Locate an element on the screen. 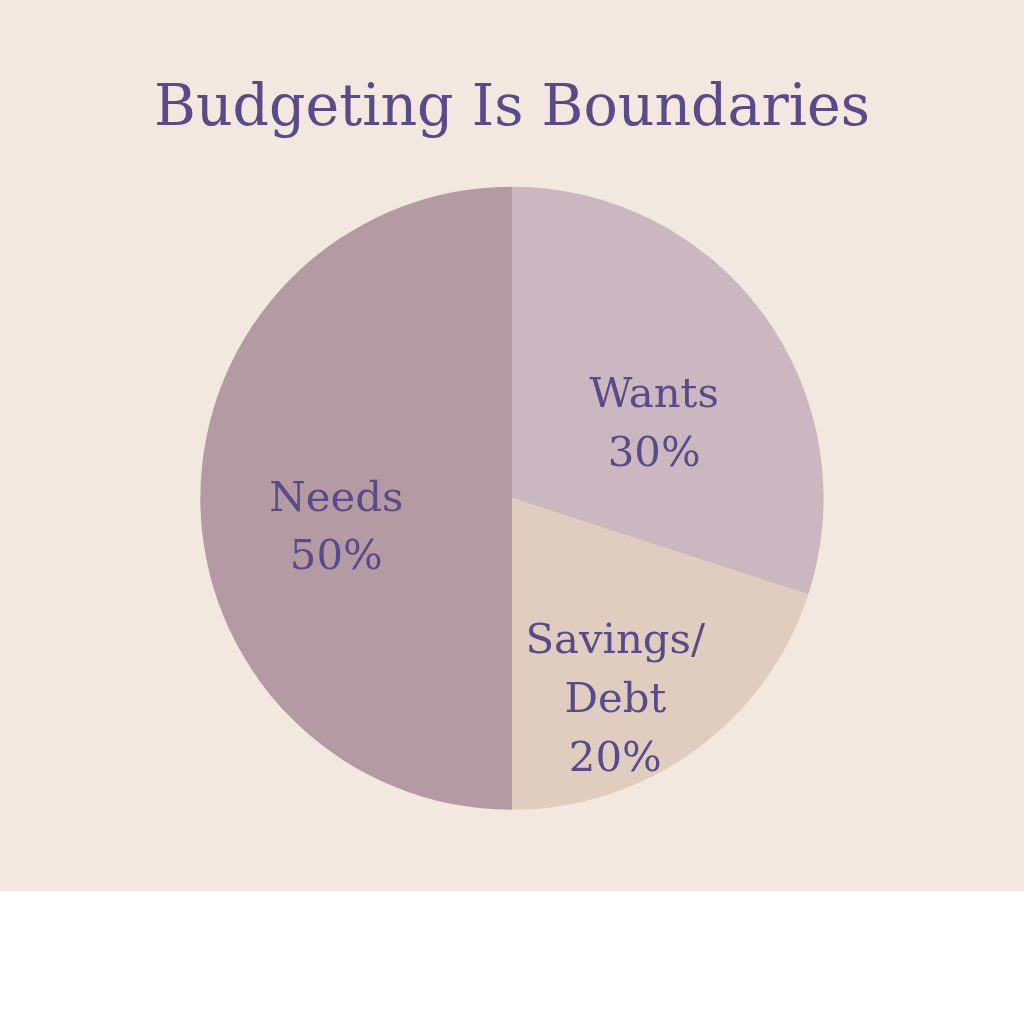 The height and width of the screenshot is (1024, 1024). chart-title: Budgeting Is Boundaries is located at coordinates (512, 104).